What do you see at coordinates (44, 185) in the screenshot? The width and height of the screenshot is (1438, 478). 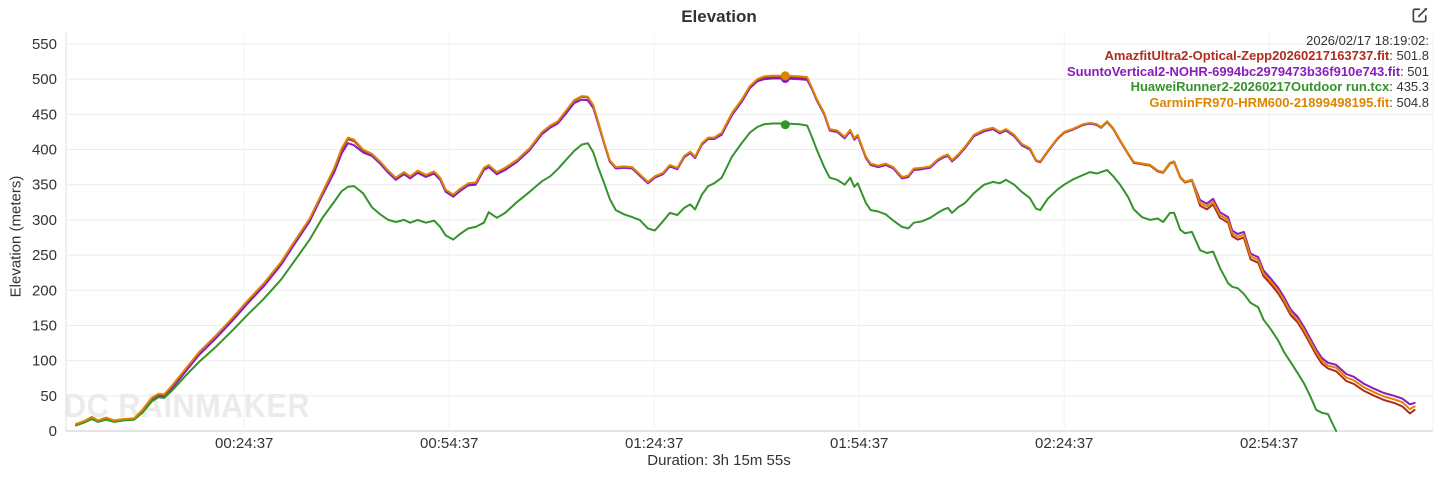 I see `y-tick-label: 350` at bounding box center [44, 185].